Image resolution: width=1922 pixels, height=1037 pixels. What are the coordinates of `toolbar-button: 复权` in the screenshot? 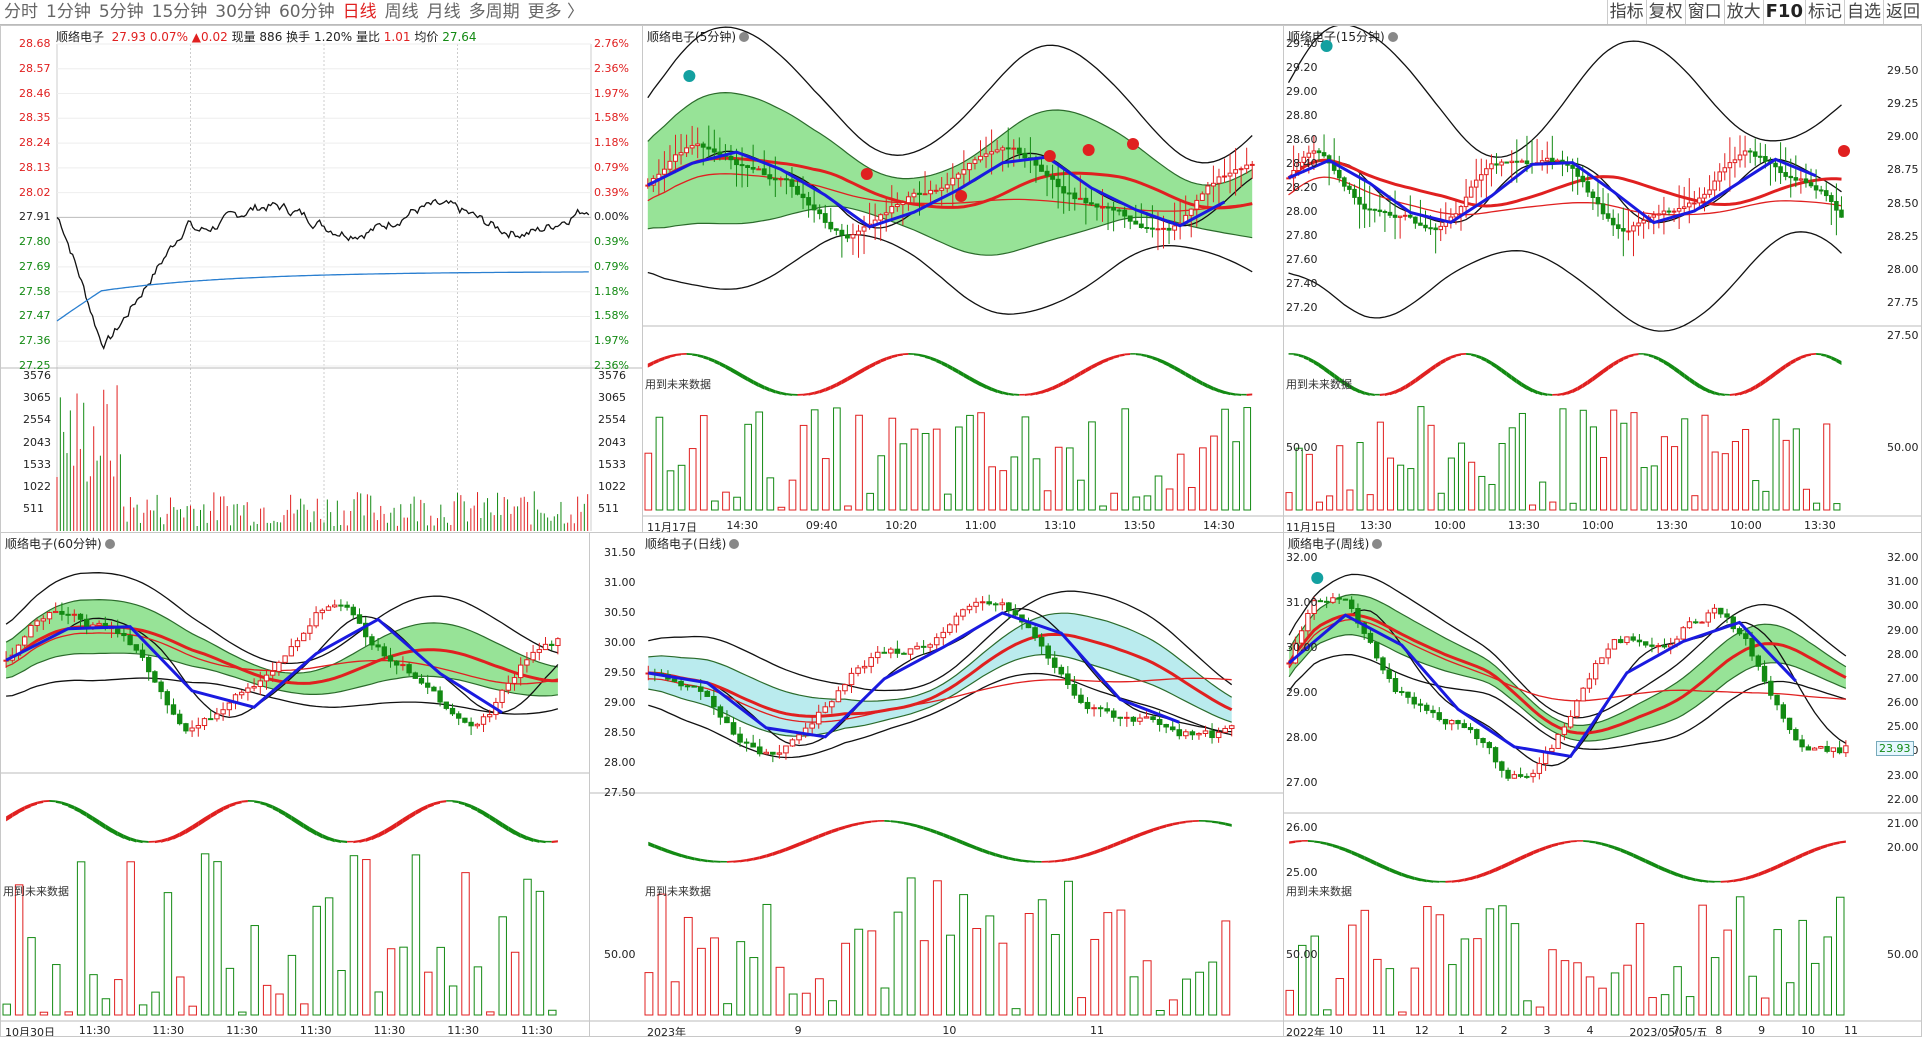 It's located at (1665, 12).